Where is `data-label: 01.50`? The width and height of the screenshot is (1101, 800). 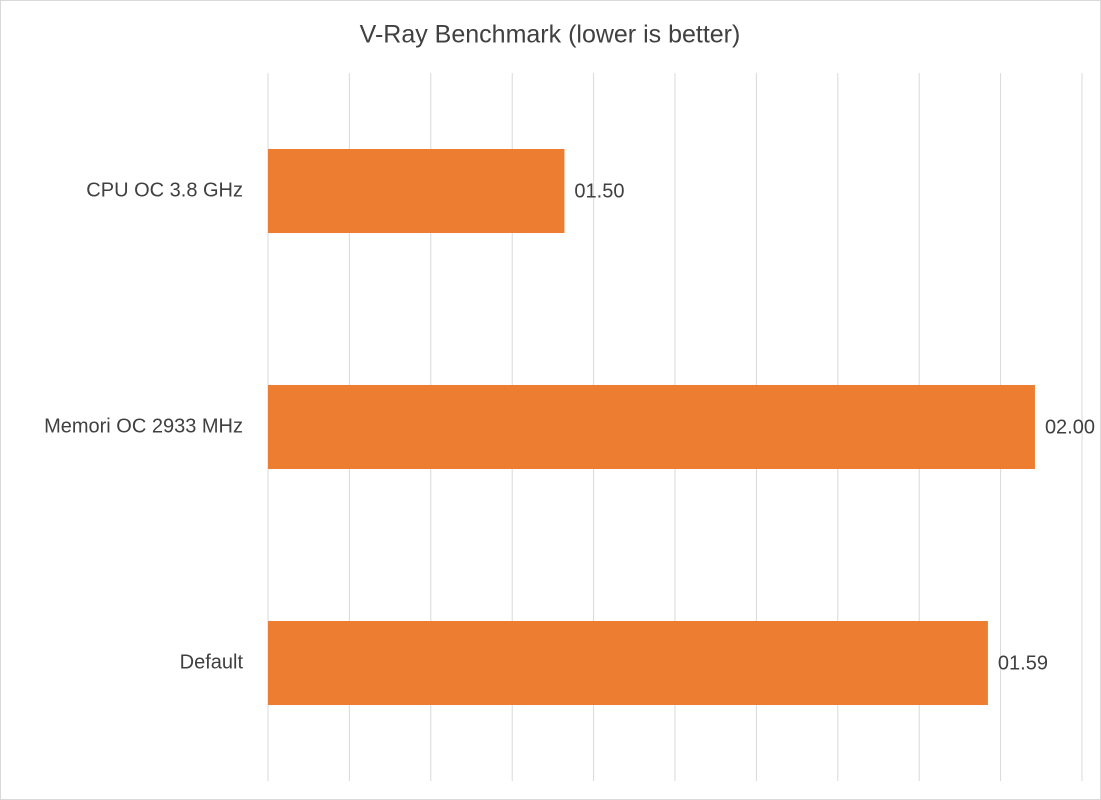 data-label: 01.50 is located at coordinates (599, 191).